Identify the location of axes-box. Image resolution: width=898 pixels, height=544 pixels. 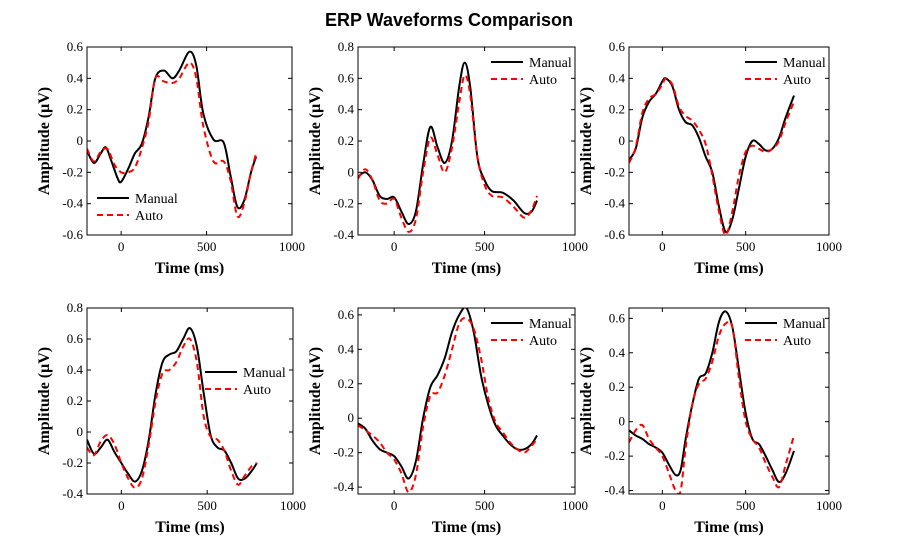
(466, 401).